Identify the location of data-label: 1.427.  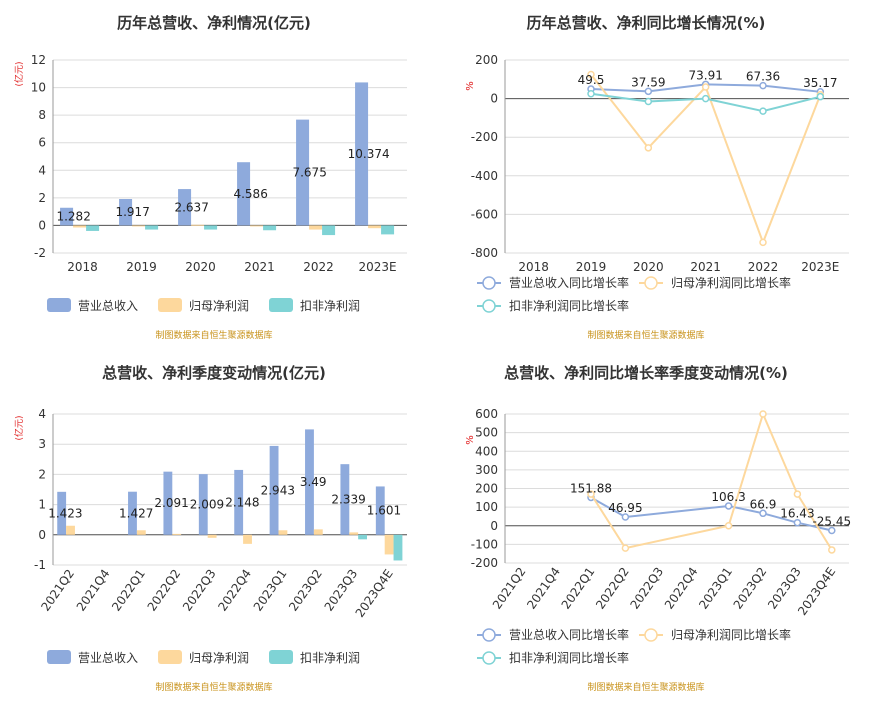
(136, 513).